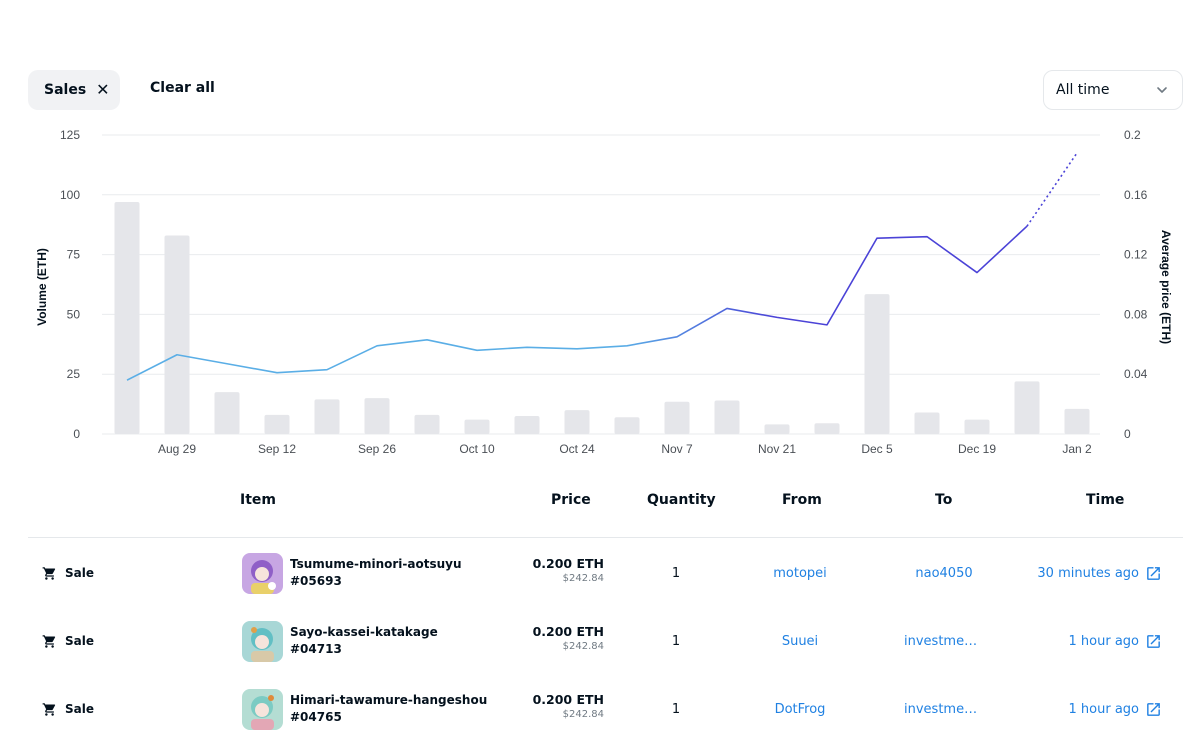  What do you see at coordinates (70, 135) in the screenshot?
I see `y-tick-label-left: 125` at bounding box center [70, 135].